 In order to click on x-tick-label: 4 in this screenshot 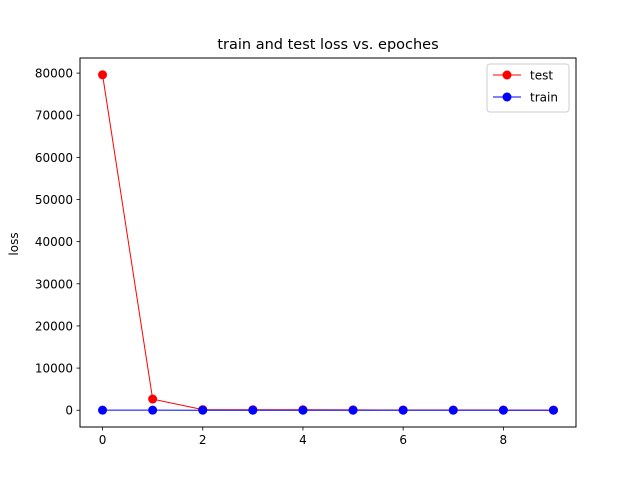, I will do `click(303, 440)`.